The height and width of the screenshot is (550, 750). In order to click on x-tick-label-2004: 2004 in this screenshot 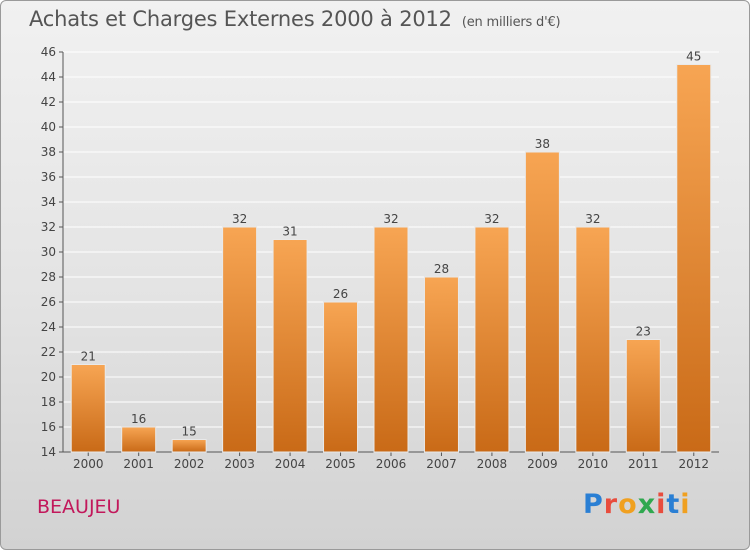, I will do `click(290, 464)`.